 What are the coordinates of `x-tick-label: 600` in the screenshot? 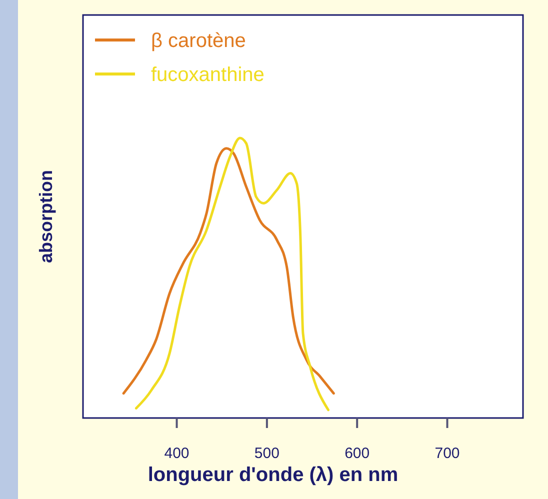 It's located at (357, 453).